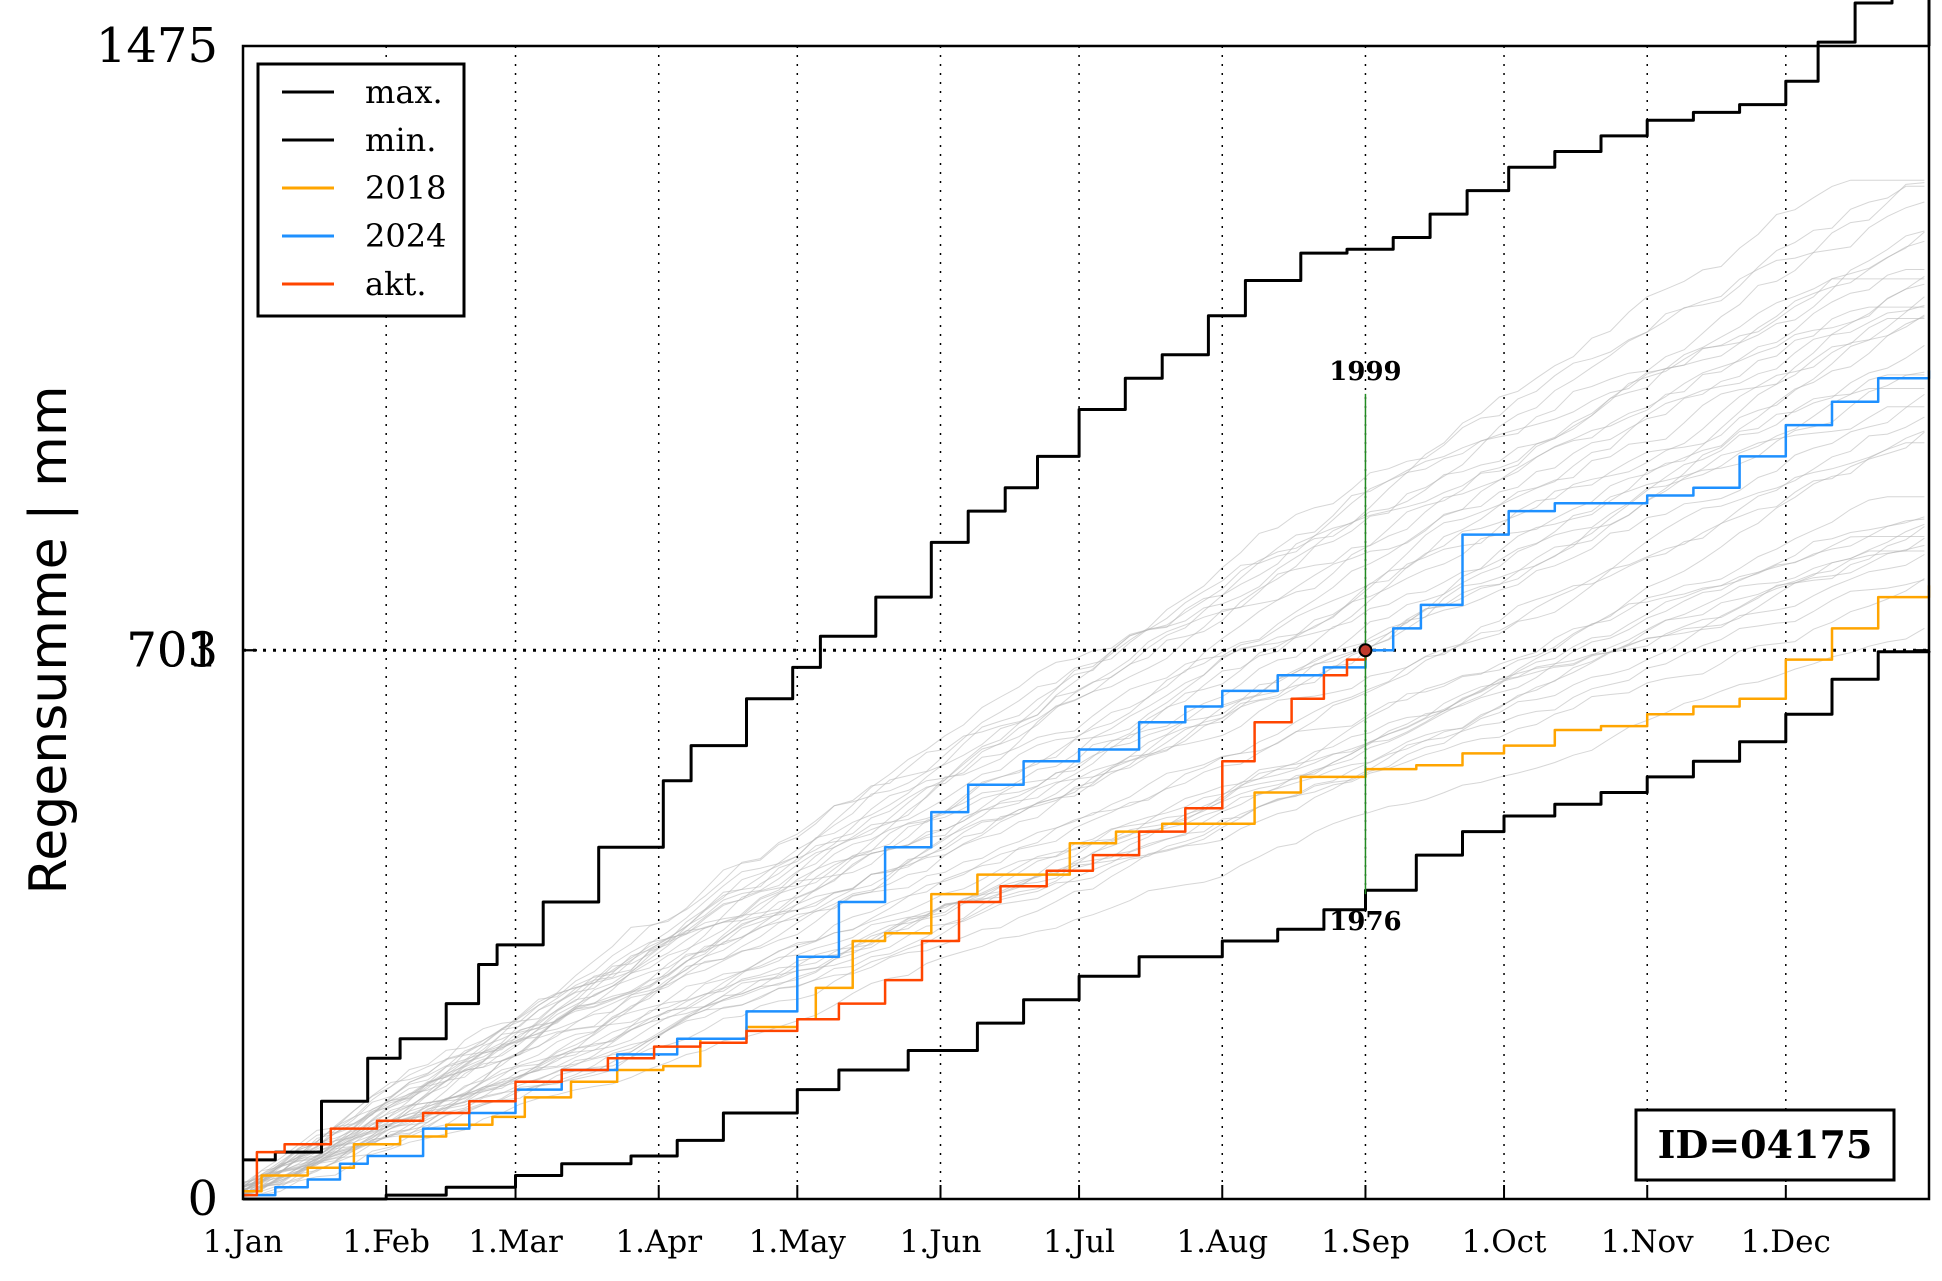  I want to click on id-box: ID=04175, so click(1765, 1145).